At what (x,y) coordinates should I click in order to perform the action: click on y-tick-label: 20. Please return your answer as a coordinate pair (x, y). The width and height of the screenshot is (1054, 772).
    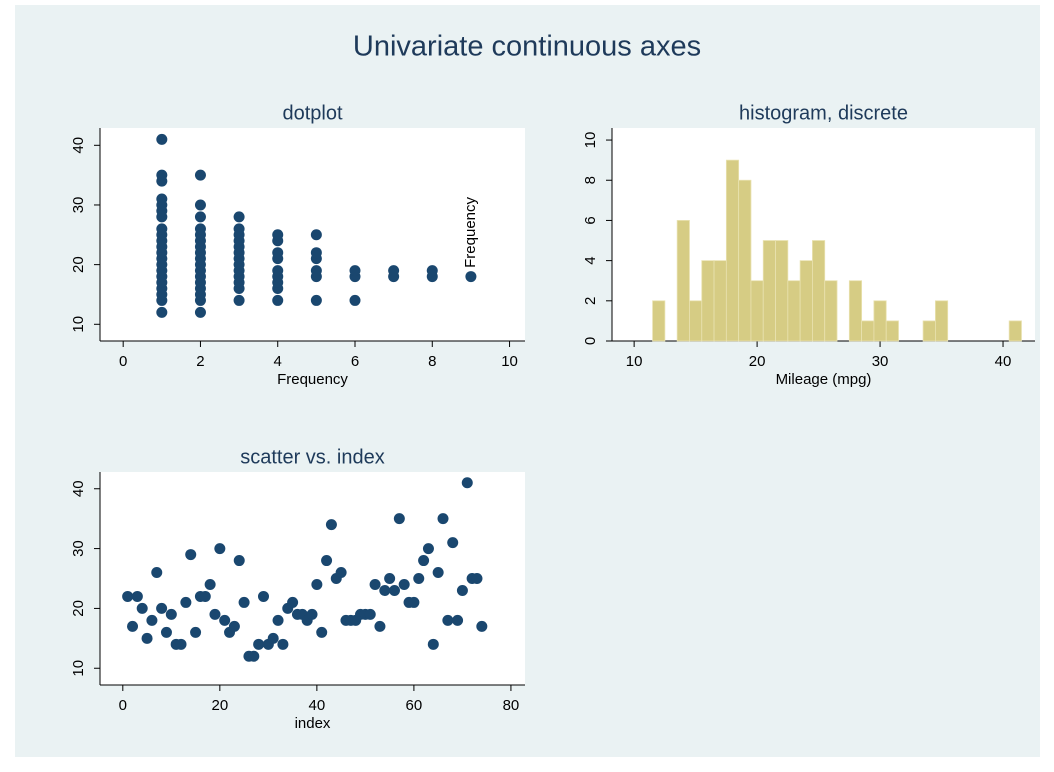
    Looking at the image, I should click on (78, 264).